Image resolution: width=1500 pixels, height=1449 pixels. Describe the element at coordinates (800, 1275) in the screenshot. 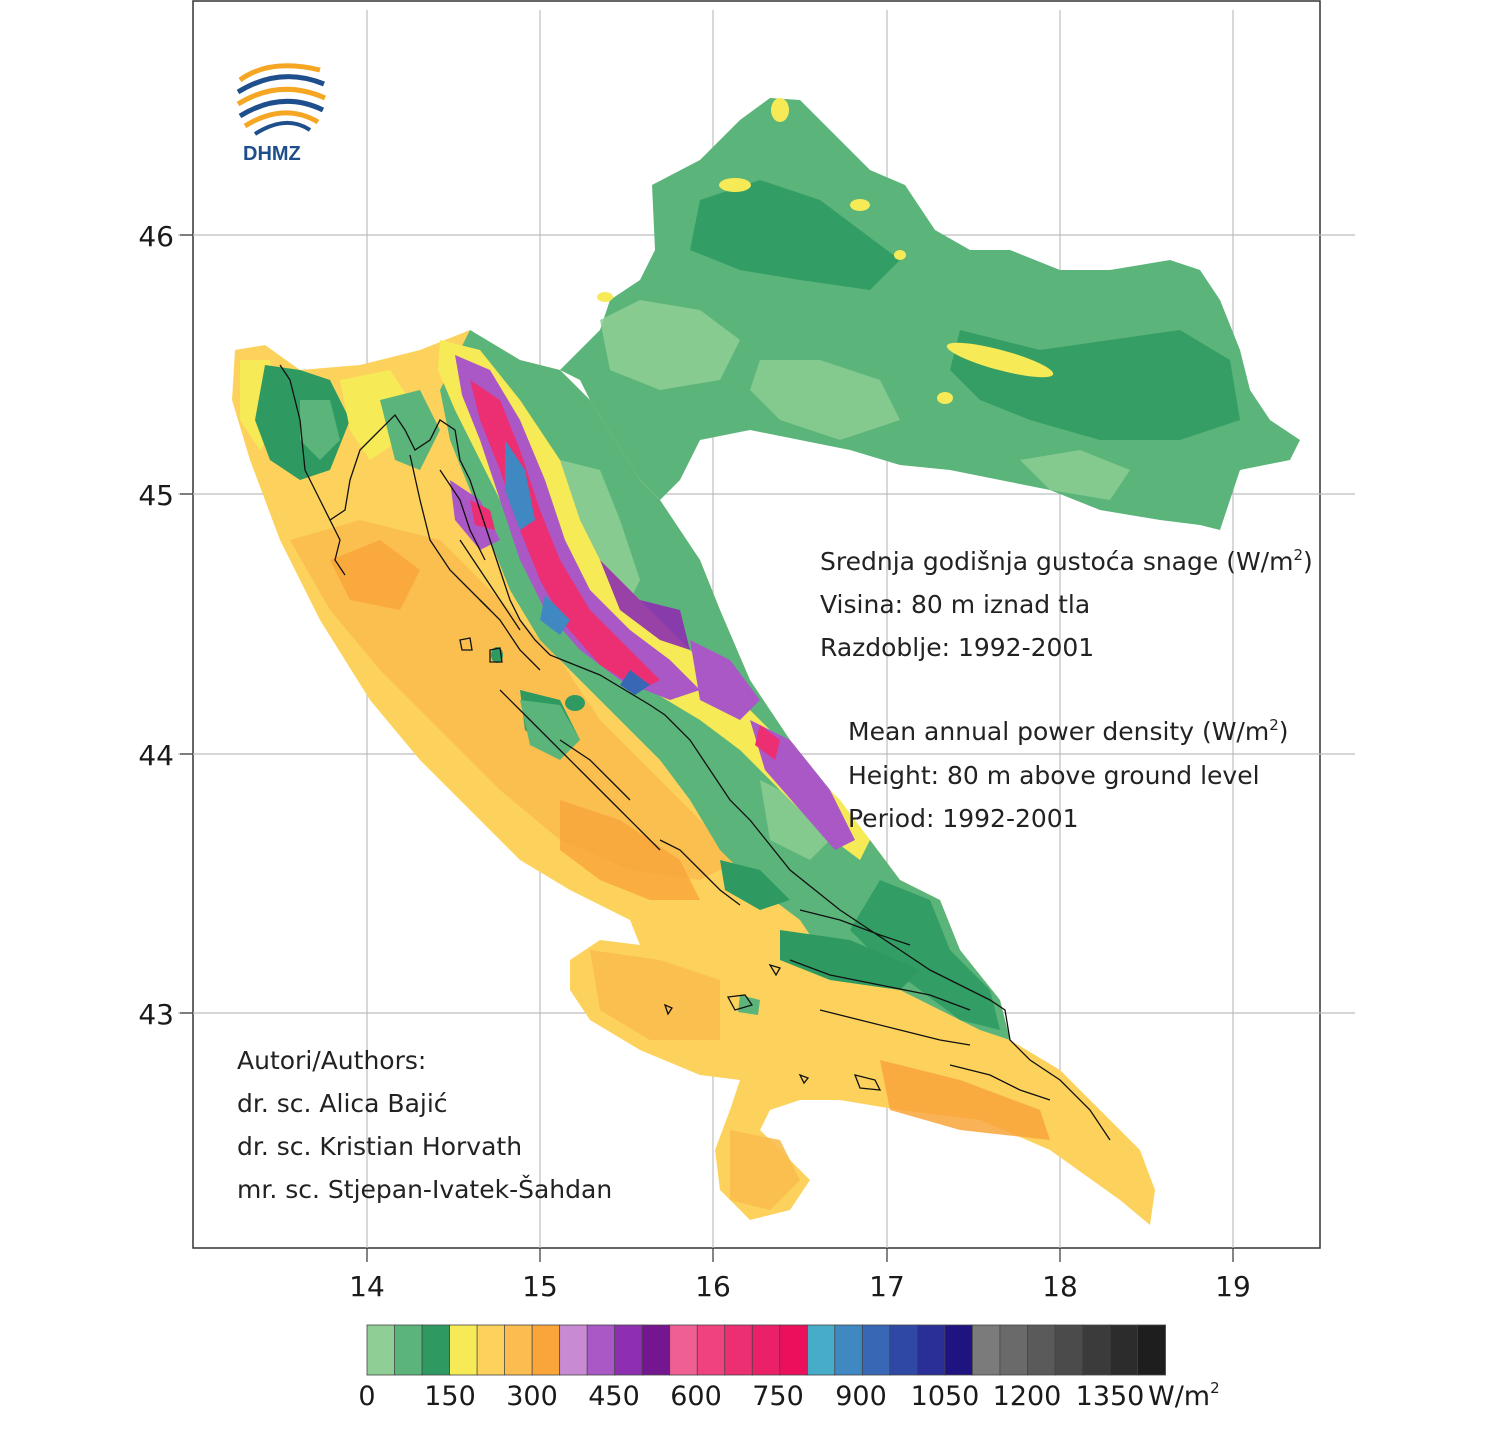

I see `x-axis-ticks: 14 15 16 17 18 19` at that location.